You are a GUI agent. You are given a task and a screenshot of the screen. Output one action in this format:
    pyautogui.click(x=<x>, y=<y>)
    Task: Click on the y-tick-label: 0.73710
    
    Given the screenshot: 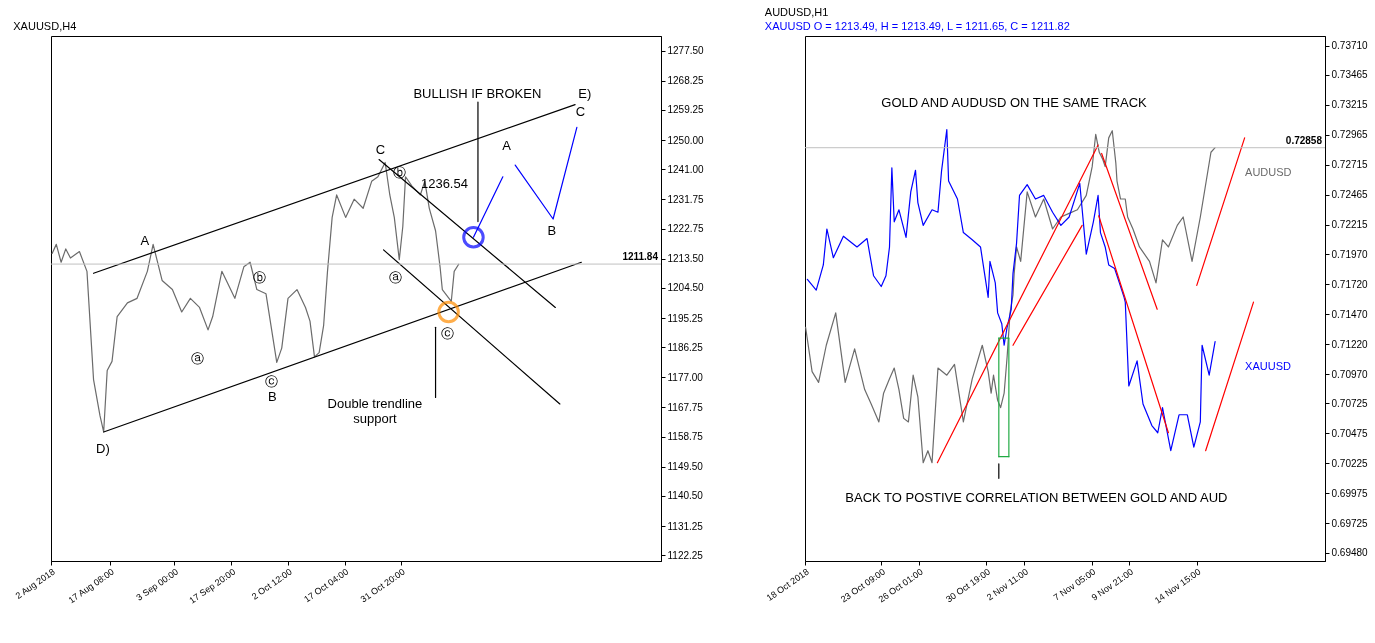 What is the action you would take?
    pyautogui.click(x=1350, y=46)
    